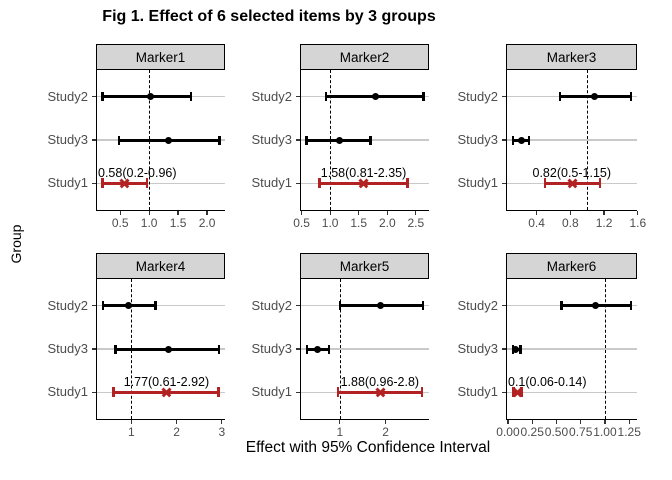  What do you see at coordinates (604, 223) in the screenshot?
I see `x-tick-label: 1.2` at bounding box center [604, 223].